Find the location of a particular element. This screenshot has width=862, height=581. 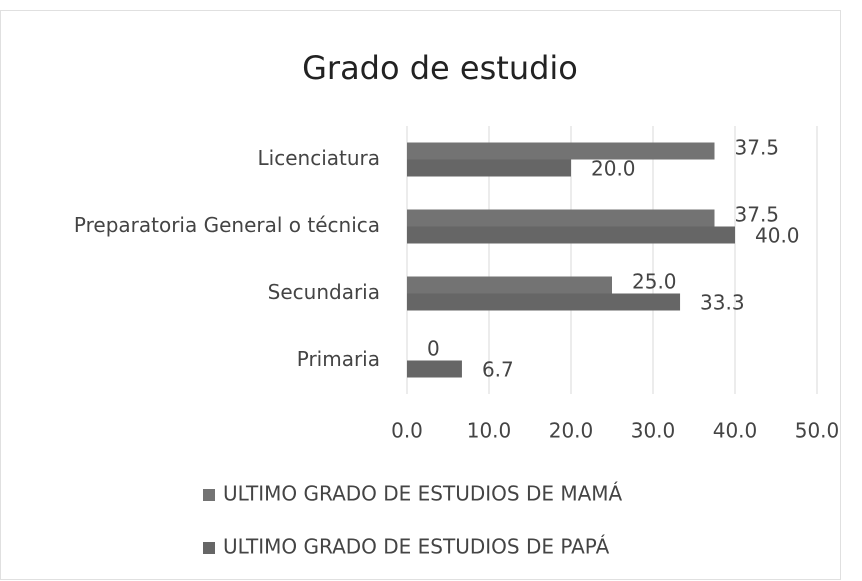

chart-title: Grado de estudio is located at coordinates (440, 68).